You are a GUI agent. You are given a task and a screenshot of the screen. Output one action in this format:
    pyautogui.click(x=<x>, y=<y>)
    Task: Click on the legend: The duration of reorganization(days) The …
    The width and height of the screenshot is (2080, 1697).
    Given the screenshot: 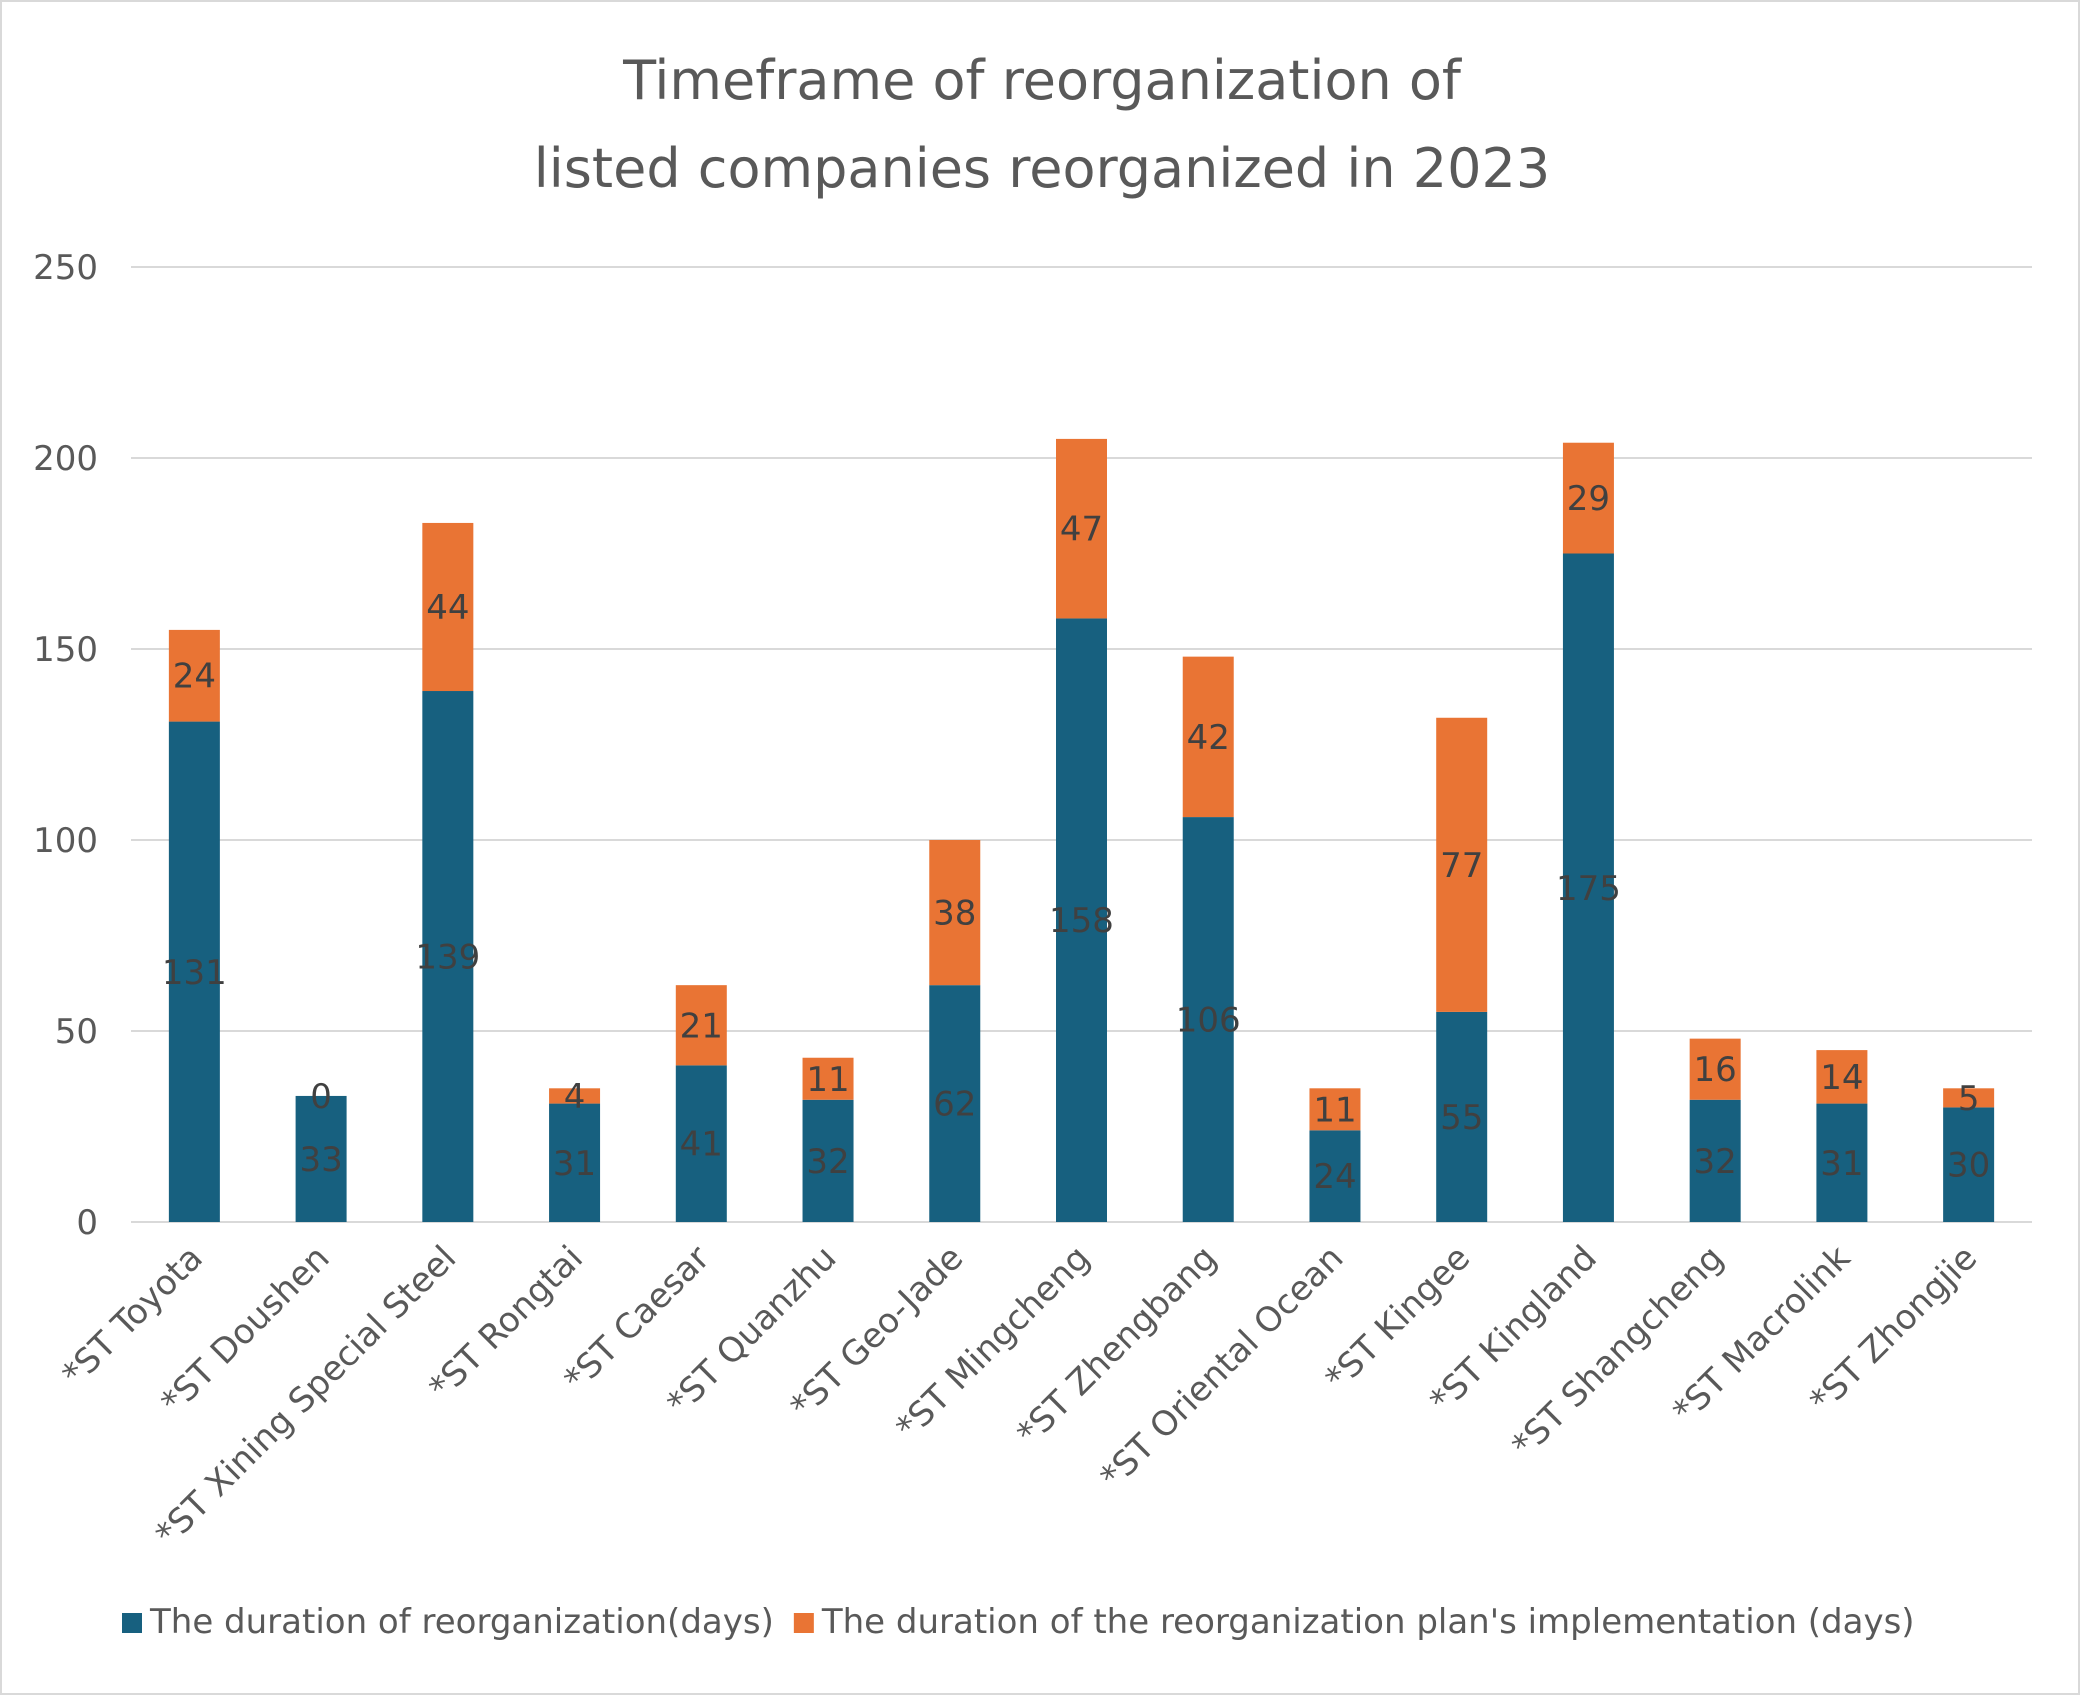 What is the action you would take?
    pyautogui.click(x=1018, y=1622)
    